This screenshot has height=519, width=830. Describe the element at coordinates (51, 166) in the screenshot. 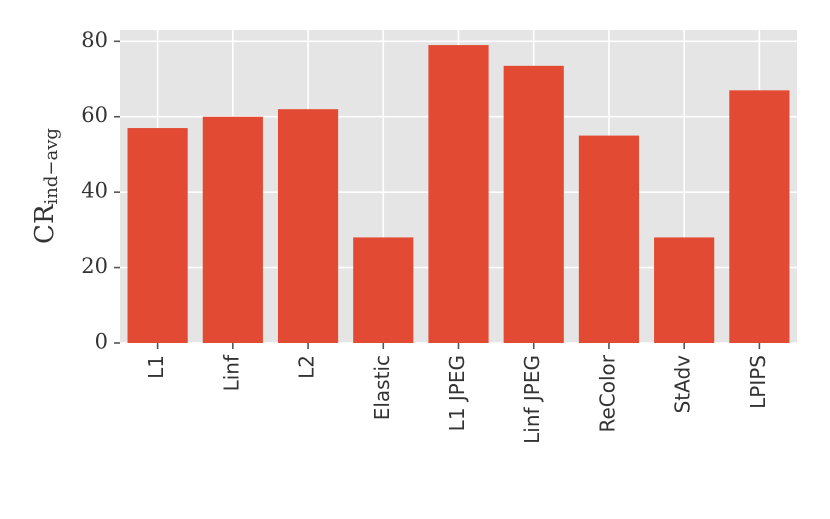

I see `y-axis-label-subscript: ind−avg` at that location.